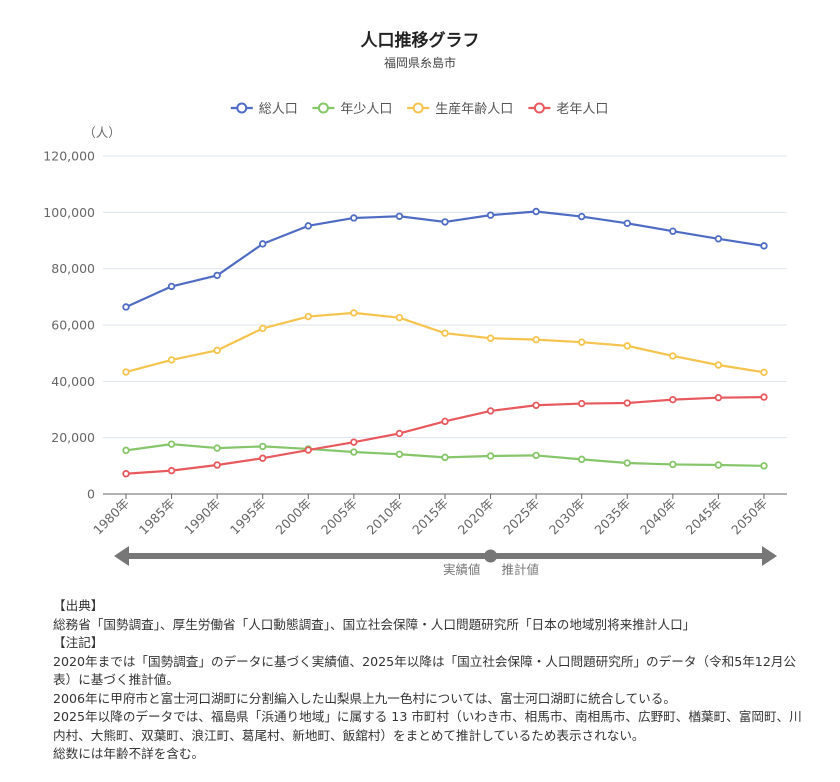  I want to click on legend-label: 総人口, so click(278, 109).